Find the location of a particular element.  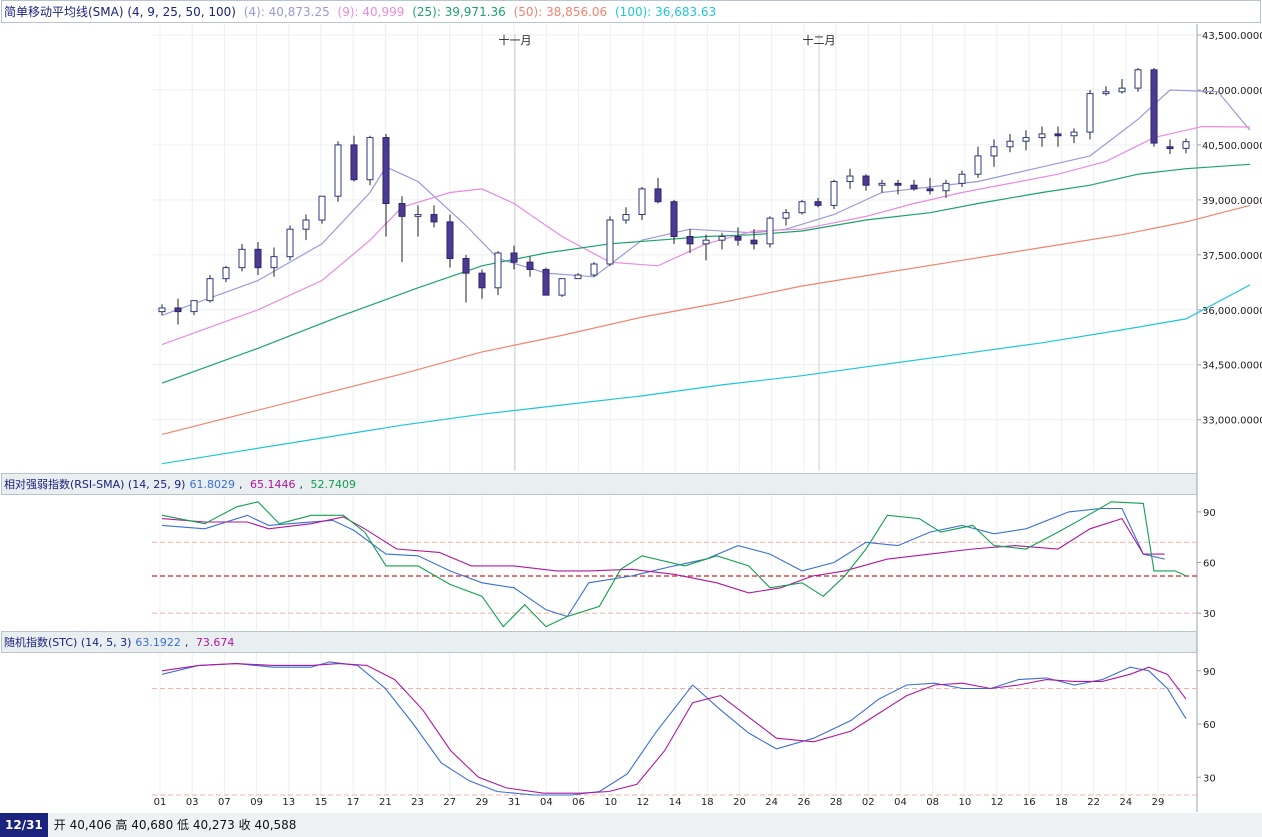

price-tick-label: 34,500.0000 is located at coordinates (1232, 366).